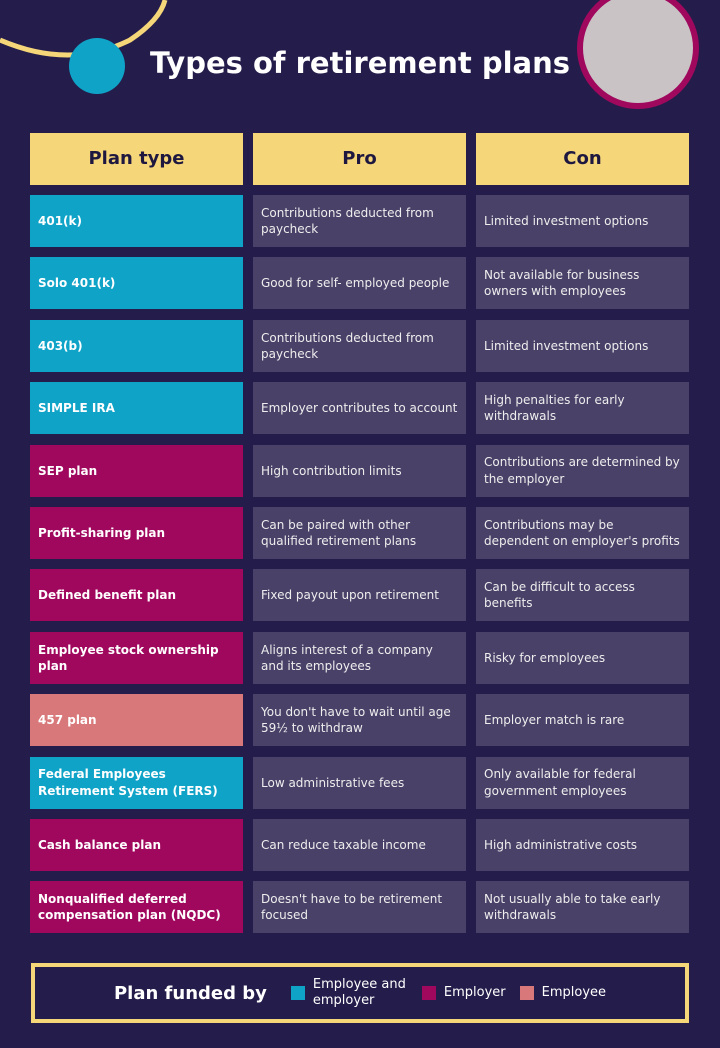  Describe the element at coordinates (84, 29) in the screenshot. I see `arc` at that location.